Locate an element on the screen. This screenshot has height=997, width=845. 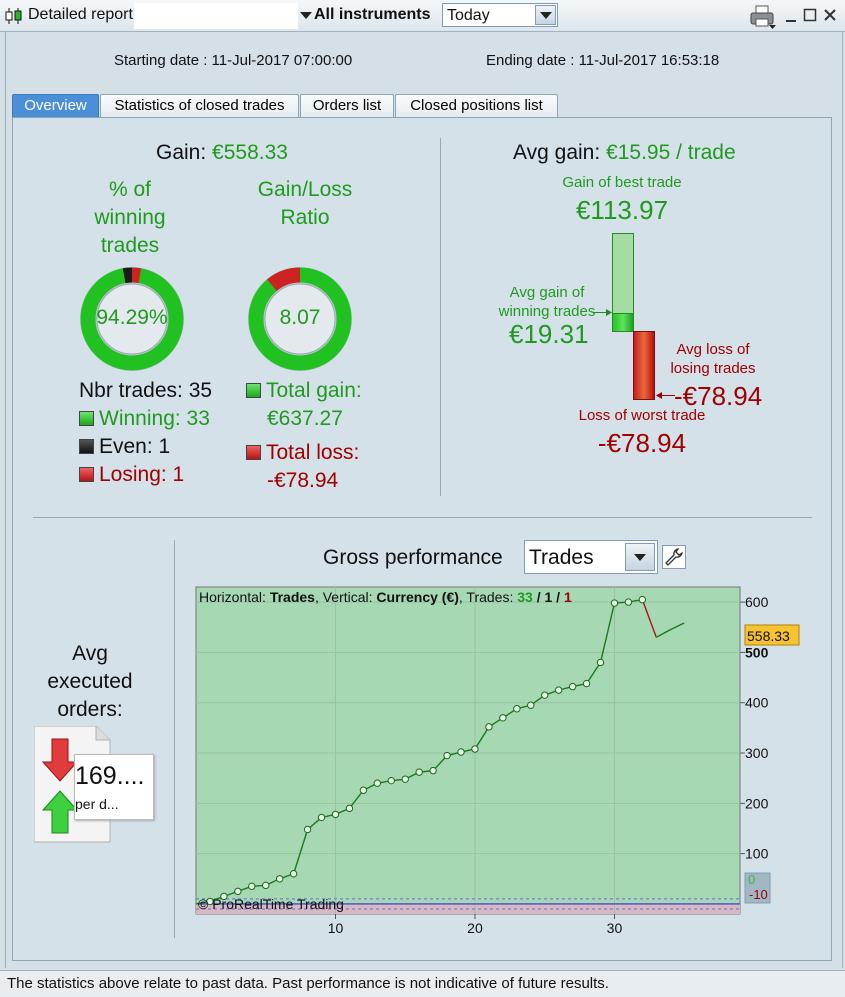
close-icon is located at coordinates (830, 15).